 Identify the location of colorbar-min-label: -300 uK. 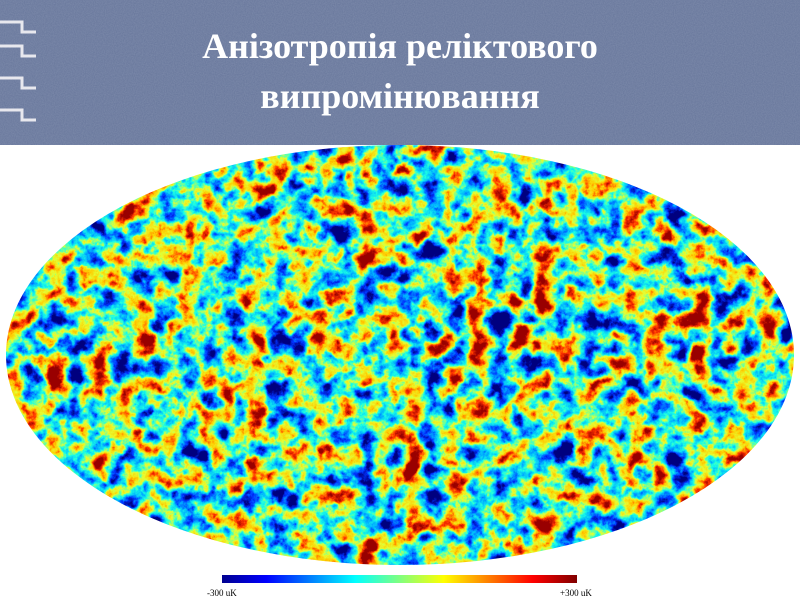
(222, 593).